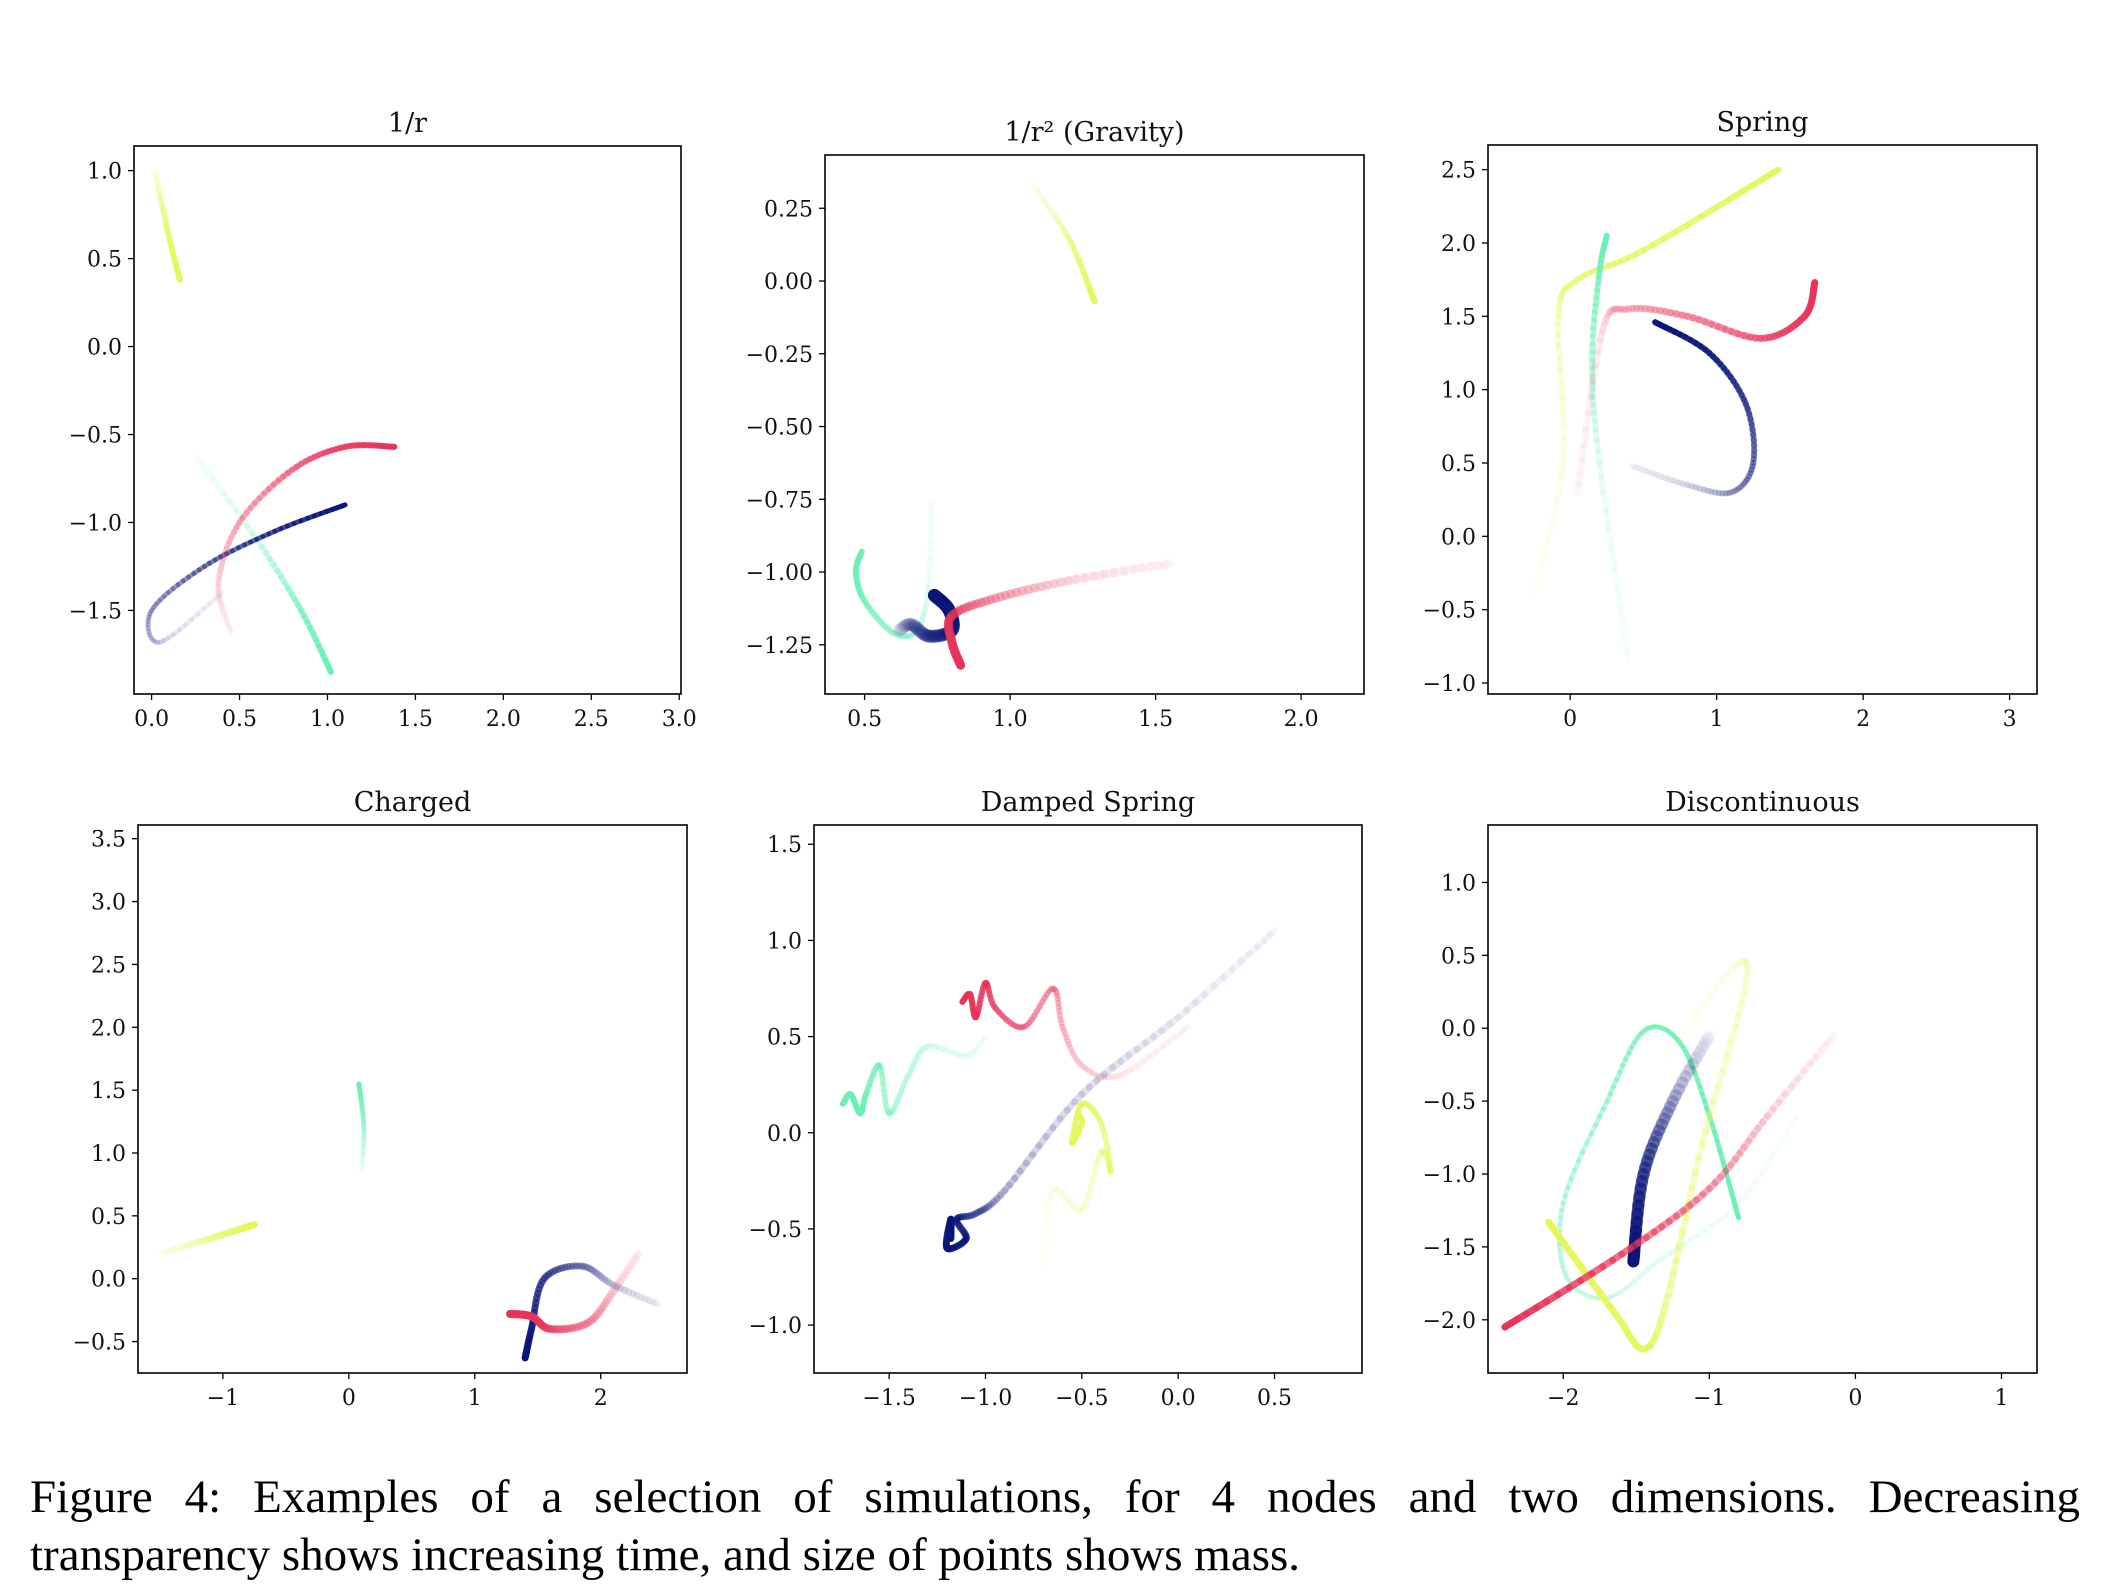 Image resolution: width=2120 pixels, height=1586 pixels. What do you see at coordinates (784, 941) in the screenshot?
I see `y-tick-label: 1.0` at bounding box center [784, 941].